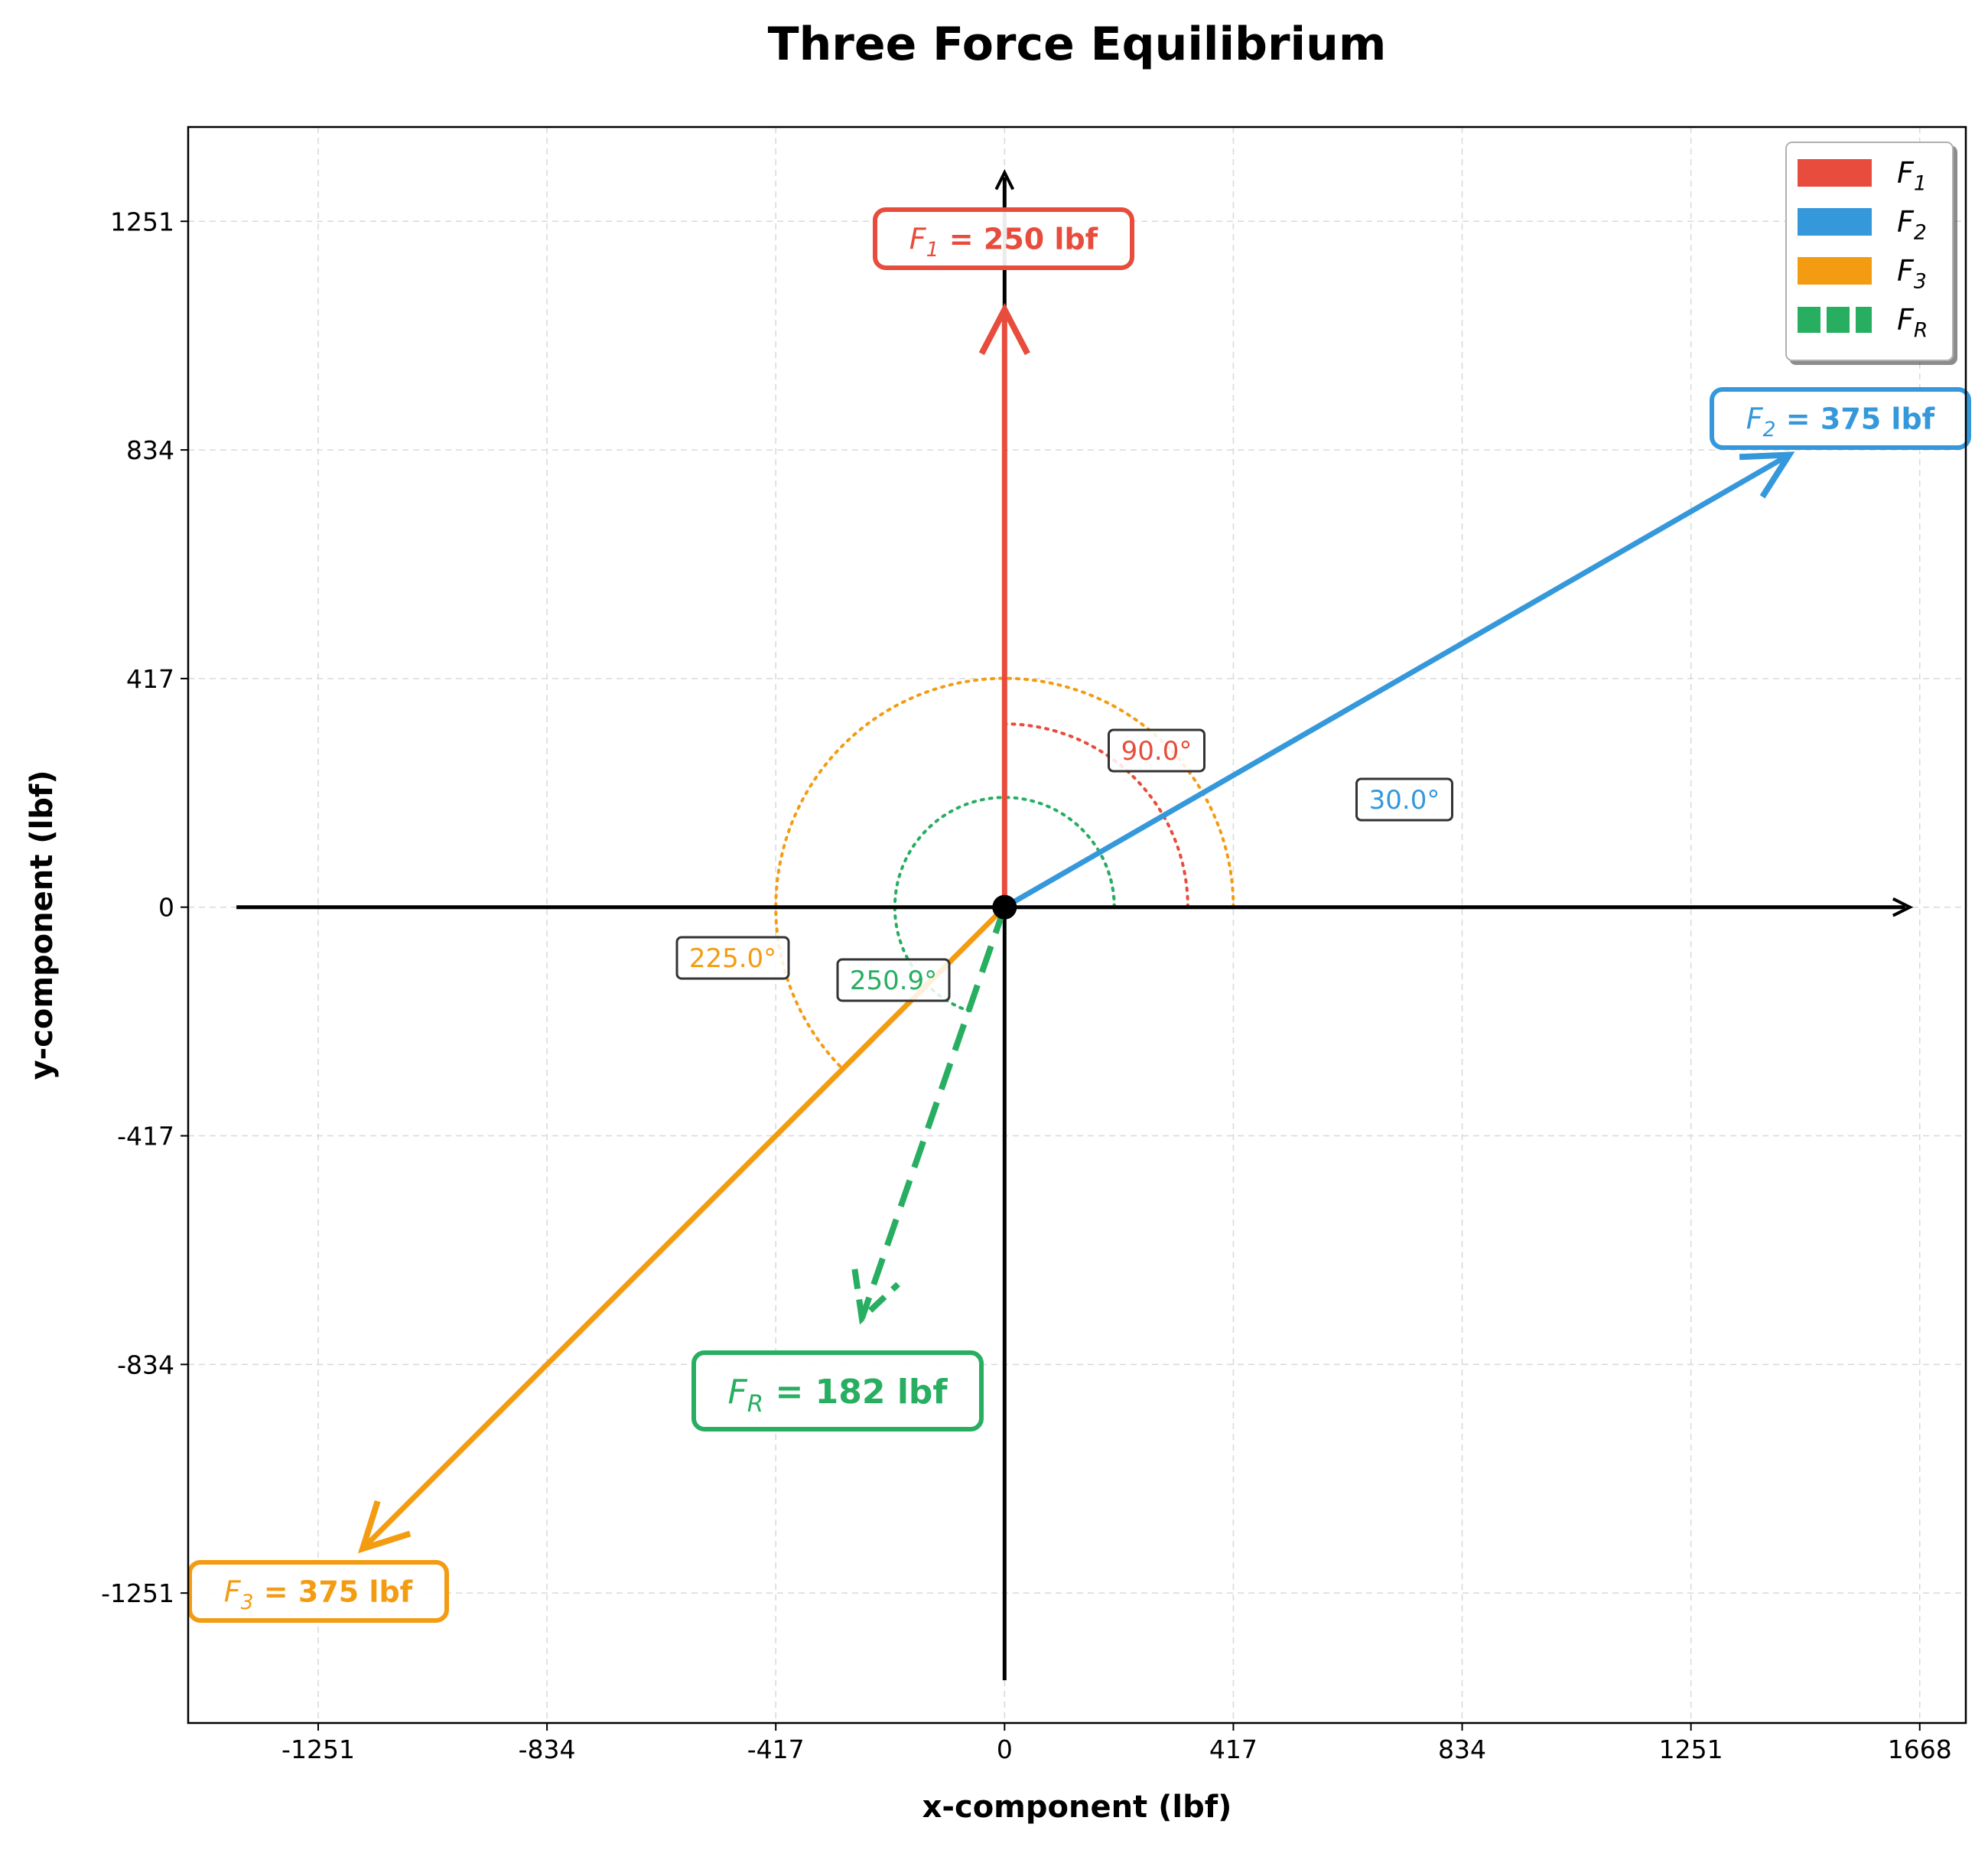 The width and height of the screenshot is (1988, 1850). Describe the element at coordinates (150, 450) in the screenshot. I see `y-tick-label: 834` at that location.